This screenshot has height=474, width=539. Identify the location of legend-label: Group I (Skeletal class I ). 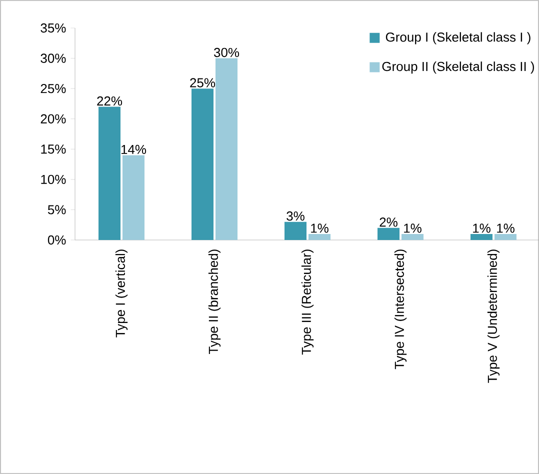
(458, 38).